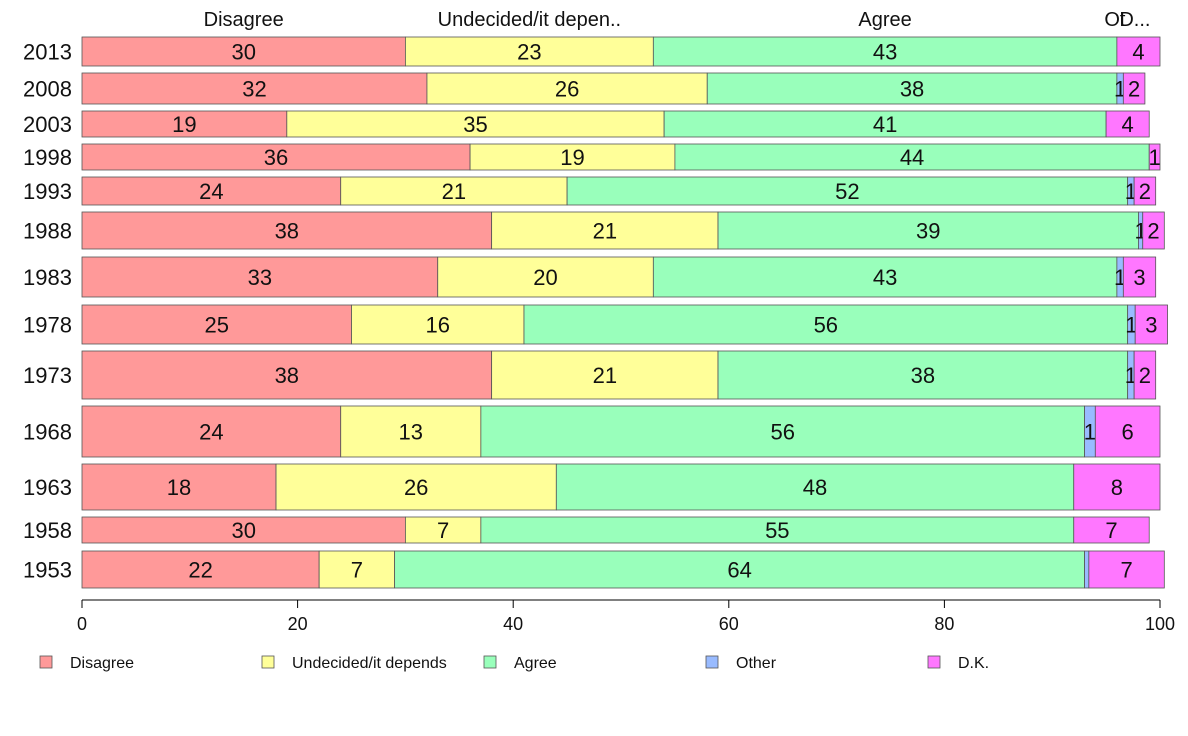 The image size is (1188, 736). I want to click on bar-segment-d-k-1993, so click(1145, 191).